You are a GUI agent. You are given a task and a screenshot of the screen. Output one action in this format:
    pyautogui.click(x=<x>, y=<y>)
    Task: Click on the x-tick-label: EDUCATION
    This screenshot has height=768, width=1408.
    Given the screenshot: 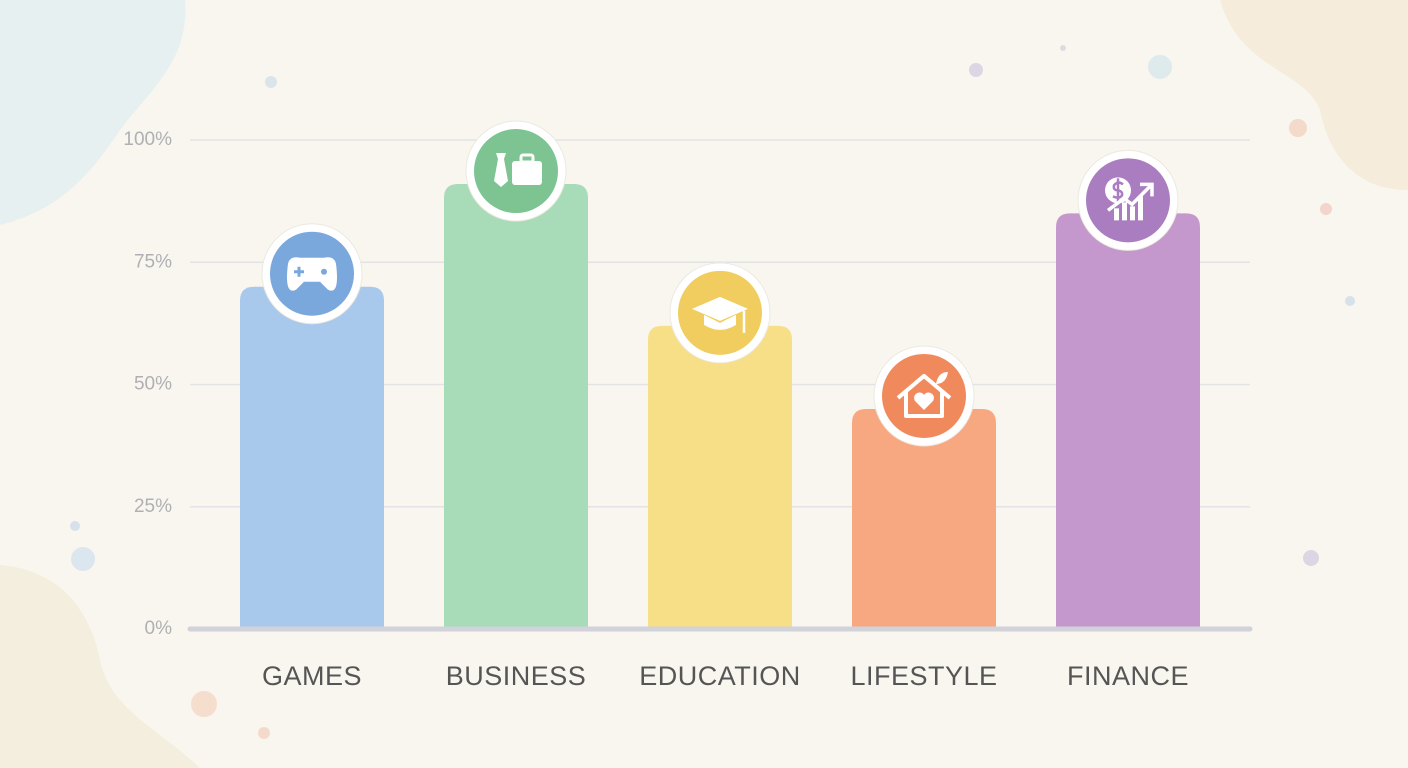 What is the action you would take?
    pyautogui.click(x=720, y=676)
    